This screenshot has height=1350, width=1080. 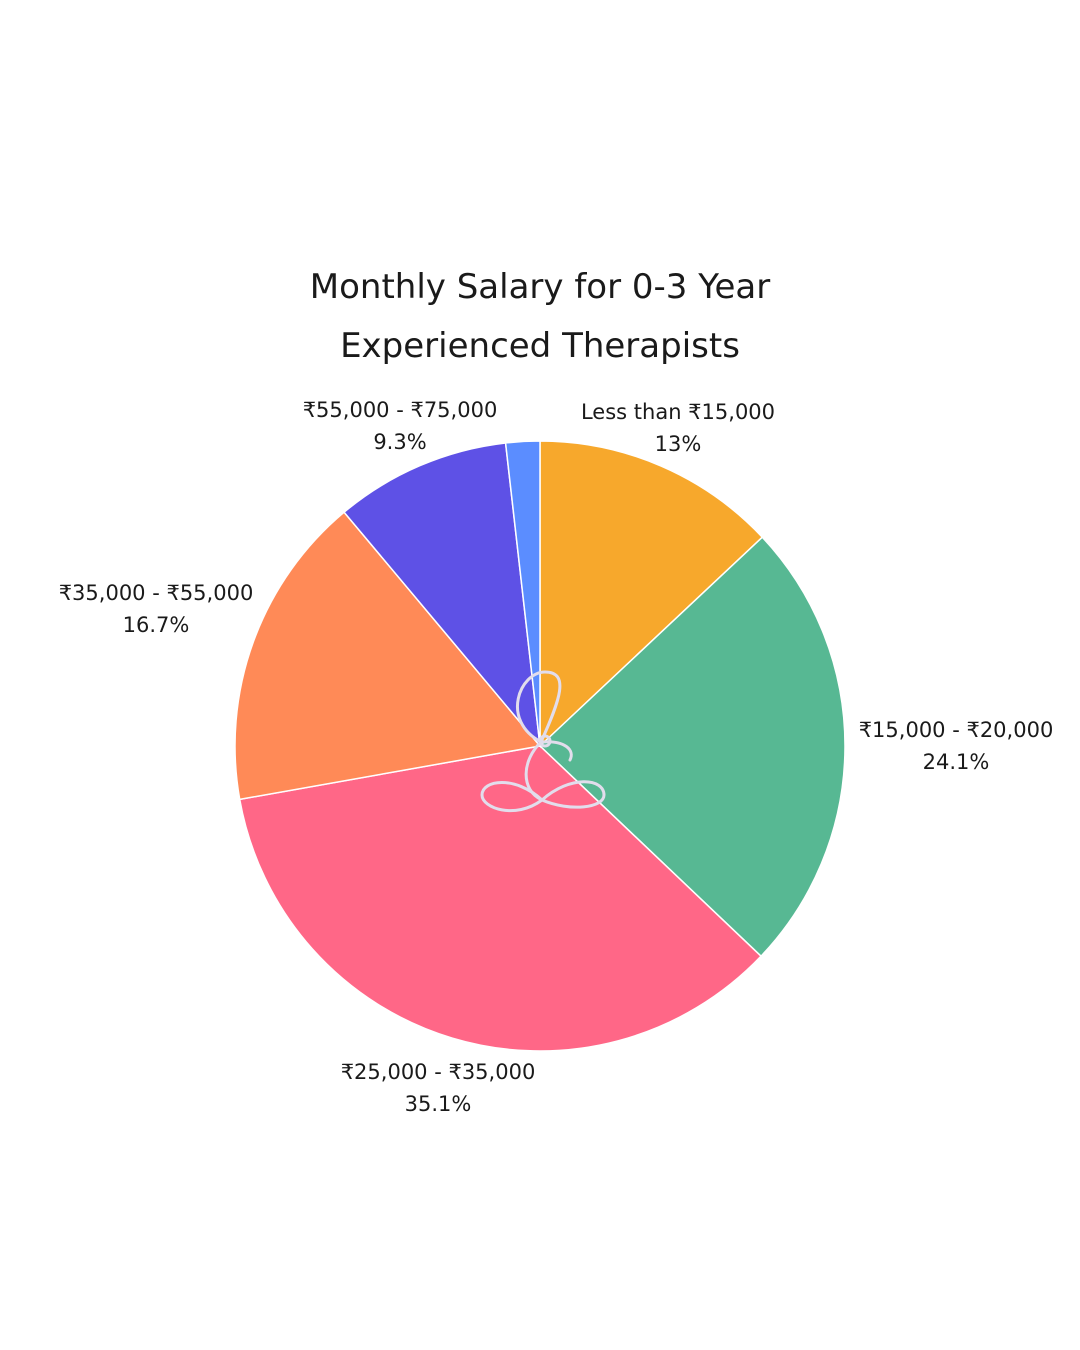 I want to click on slice-label-3-category: ₹35,000 - ₹55,000, so click(x=156, y=593).